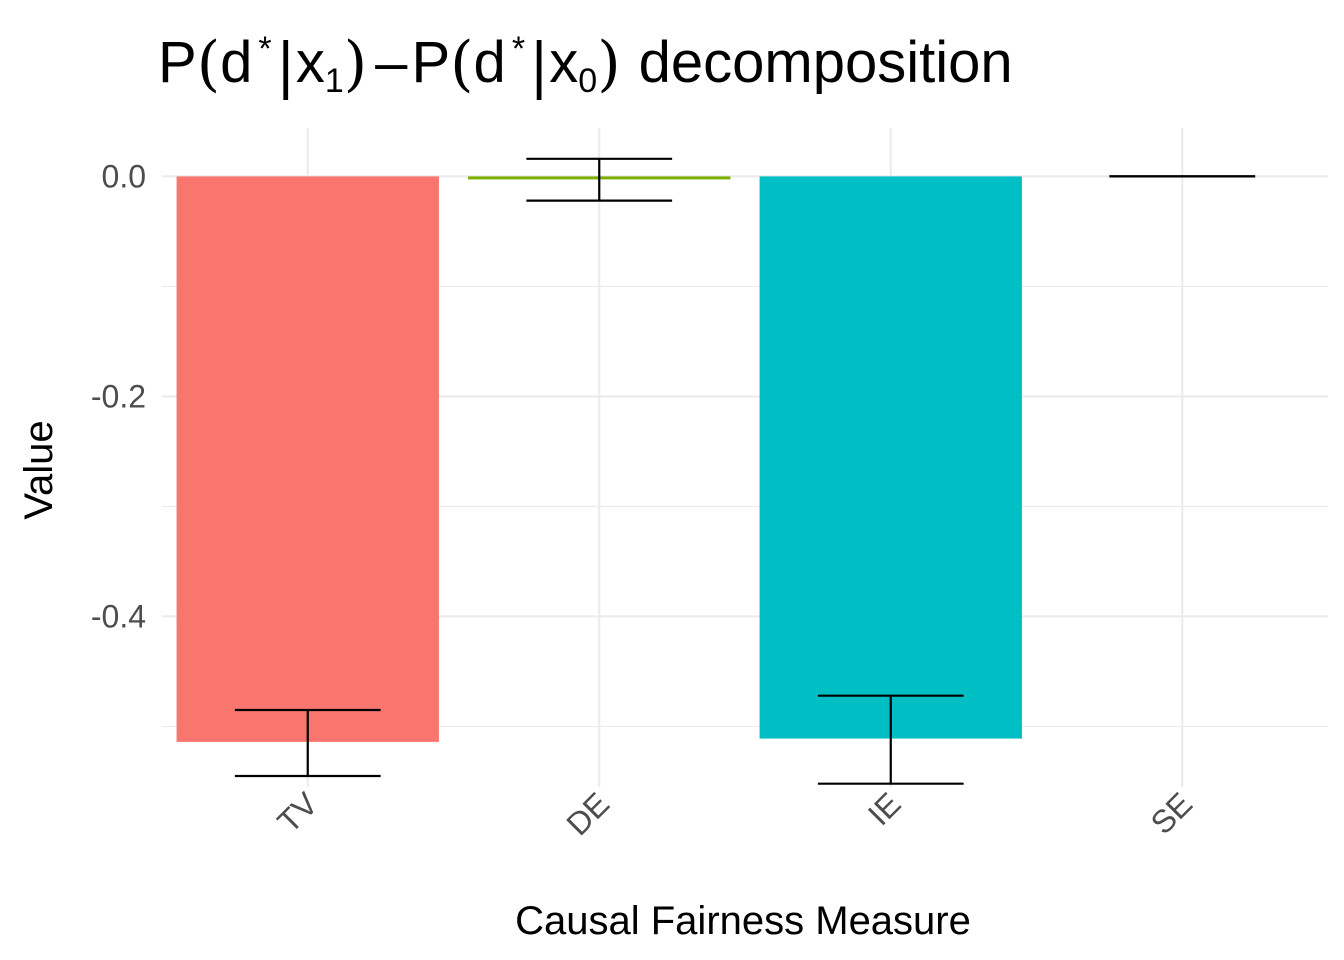  Describe the element at coordinates (430, 62) in the screenshot. I see `title-p2: P` at that location.